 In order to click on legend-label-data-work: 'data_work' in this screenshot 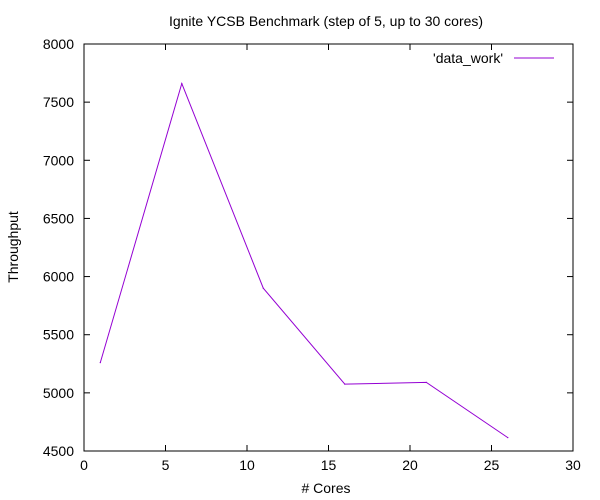, I will do `click(468, 58)`.